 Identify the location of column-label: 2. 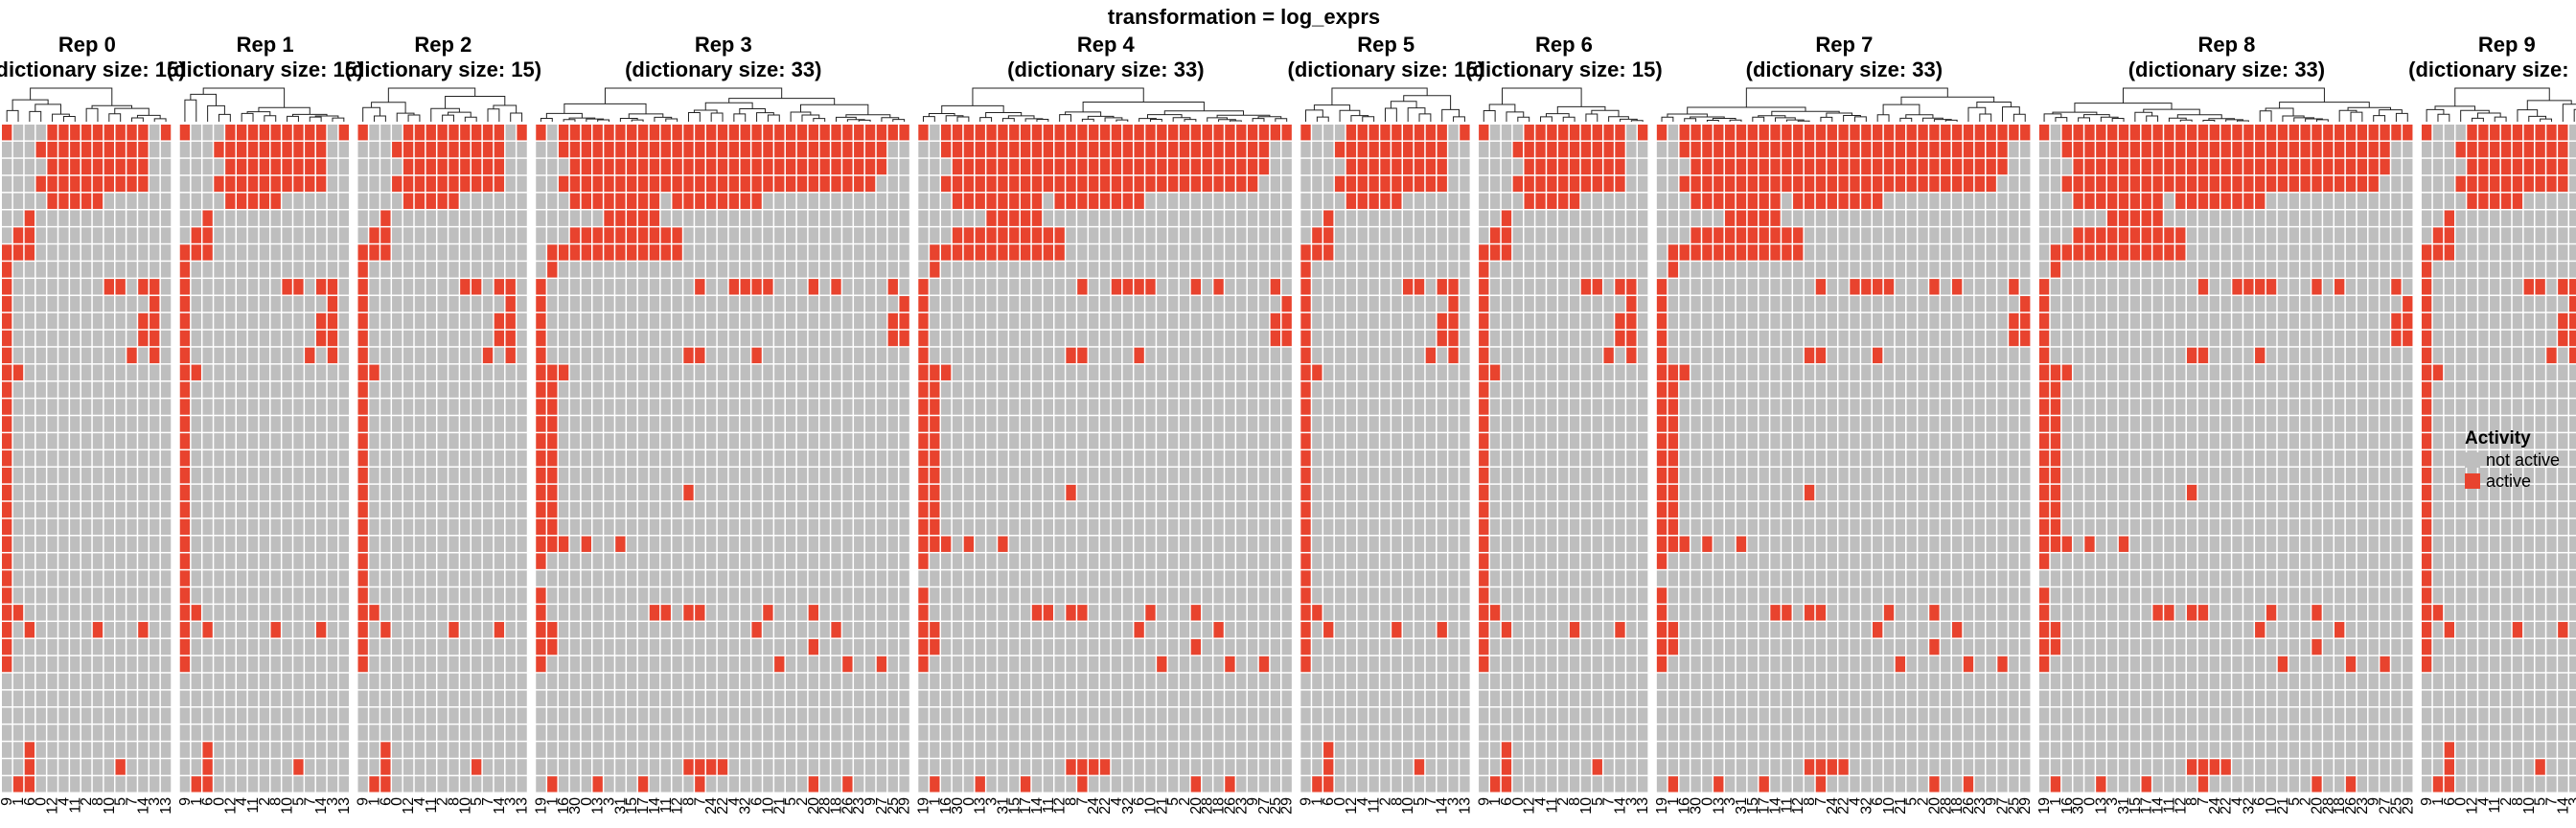
(802, 801).